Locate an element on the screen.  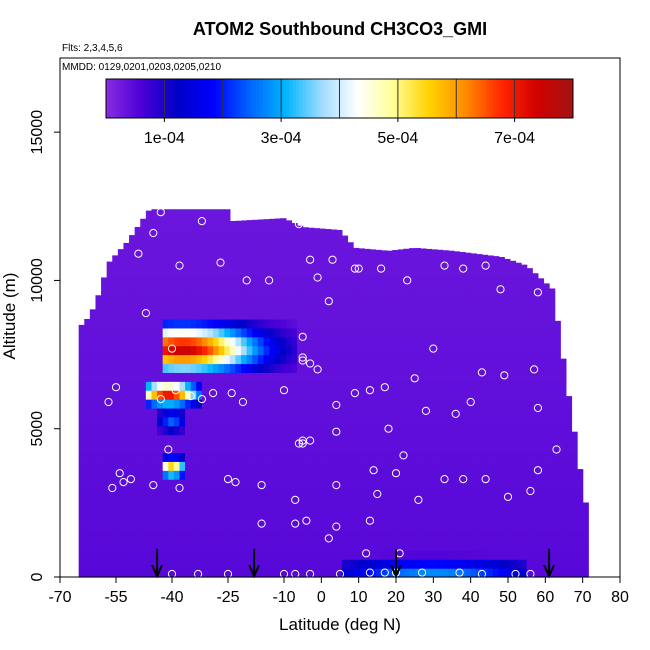
y-tick-label: 15000 is located at coordinates (37, 132).